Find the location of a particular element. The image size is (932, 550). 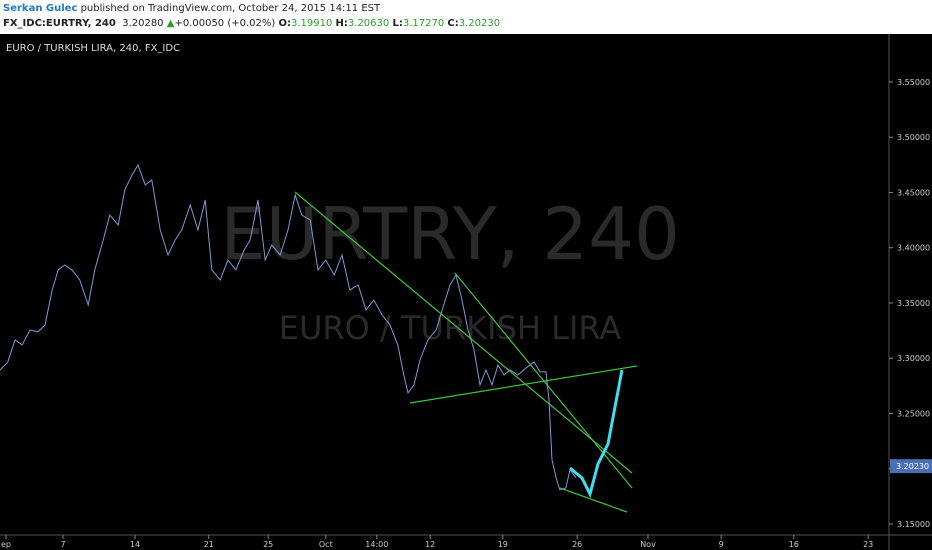

x-tick-label: 7 is located at coordinates (62, 544).